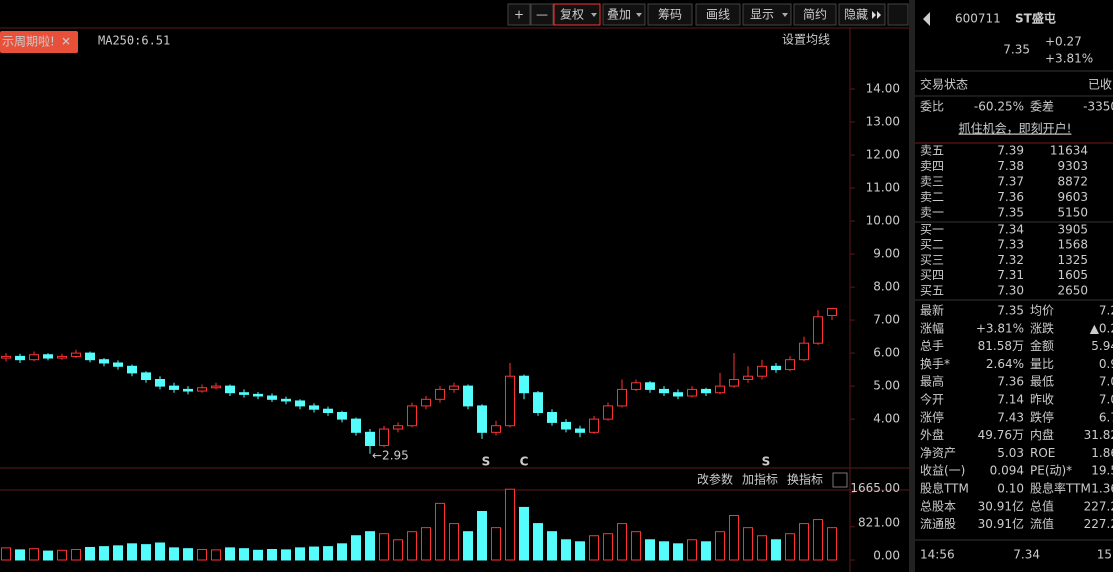 This screenshot has height=572, width=1113. What do you see at coordinates (1106, 311) in the screenshot?
I see `stat-value: 7.2` at bounding box center [1106, 311].